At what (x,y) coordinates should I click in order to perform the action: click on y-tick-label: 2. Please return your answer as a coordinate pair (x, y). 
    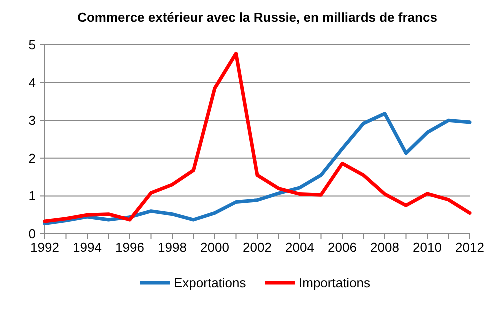
    Looking at the image, I should click on (32, 158).